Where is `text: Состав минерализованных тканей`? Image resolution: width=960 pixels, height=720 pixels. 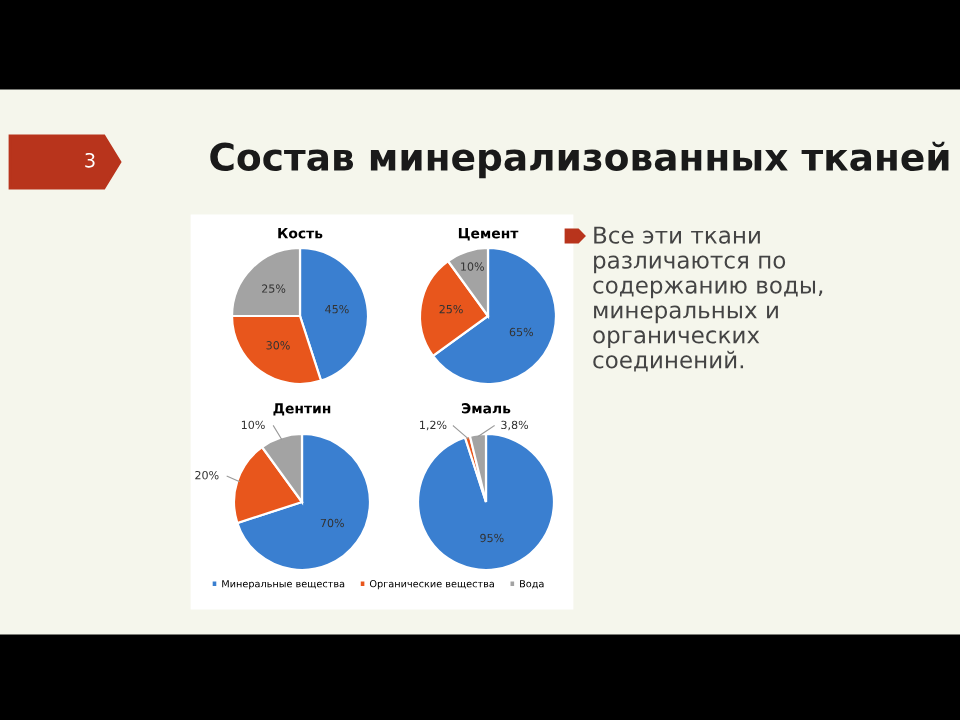 text: Состав минерализованных тканей is located at coordinates (579, 160).